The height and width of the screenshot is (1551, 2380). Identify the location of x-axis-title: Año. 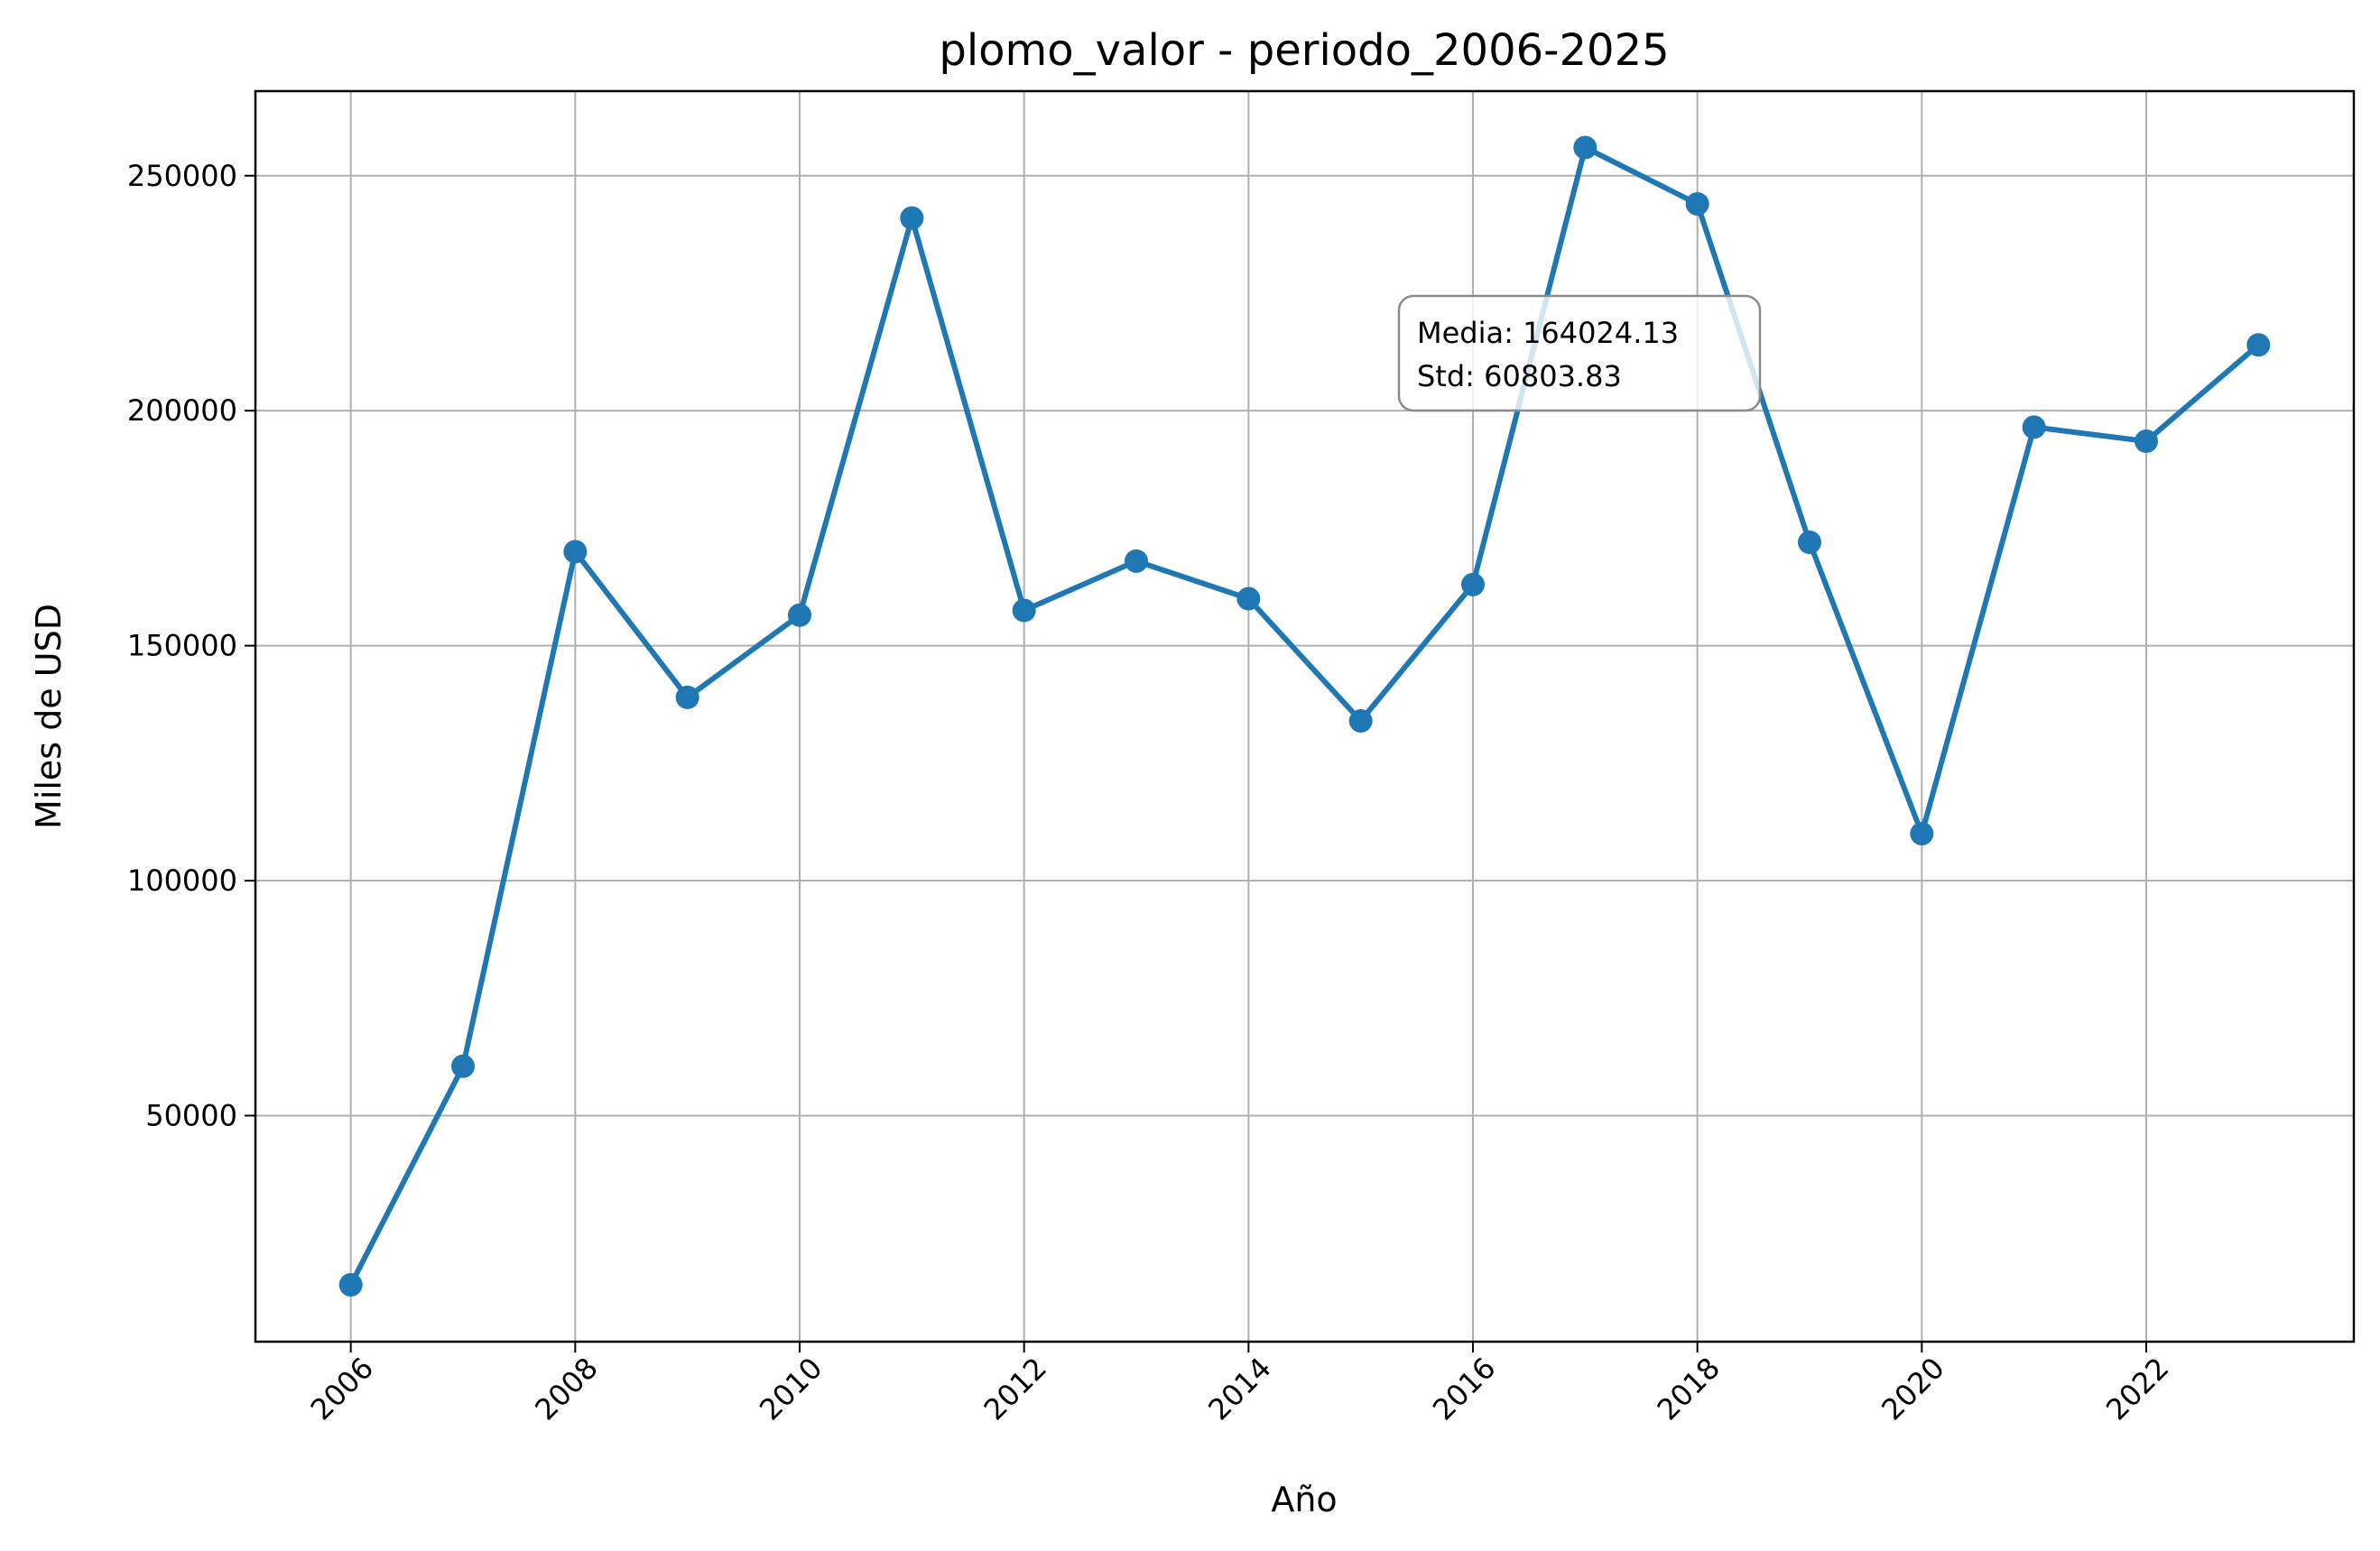
(1304, 1499).